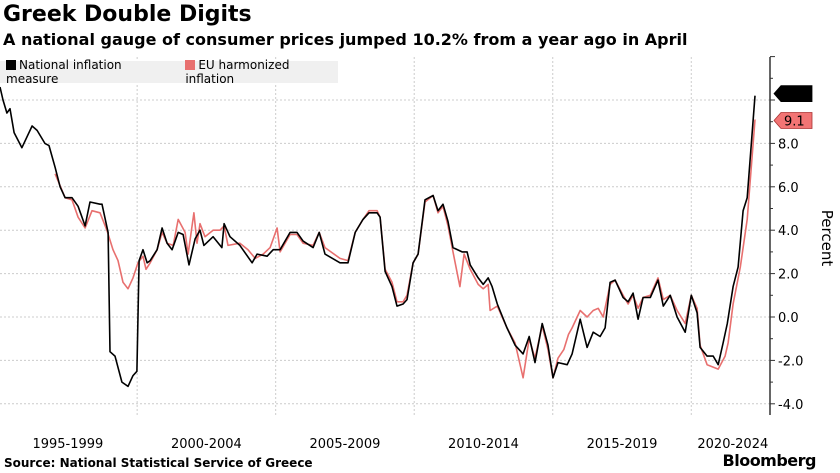  I want to click on callout-national, so click(793, 94).